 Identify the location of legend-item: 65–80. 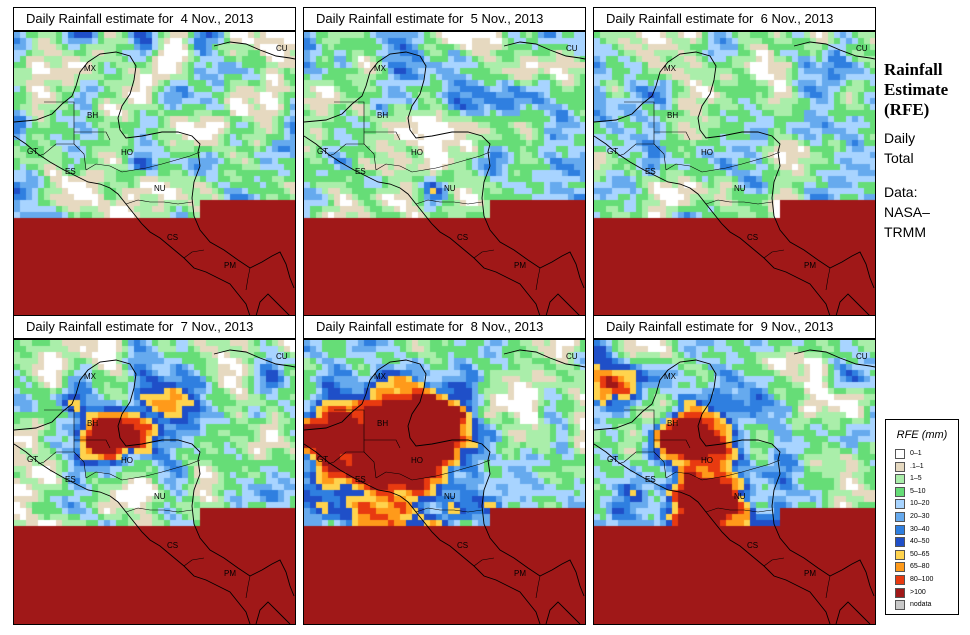
(925, 567).